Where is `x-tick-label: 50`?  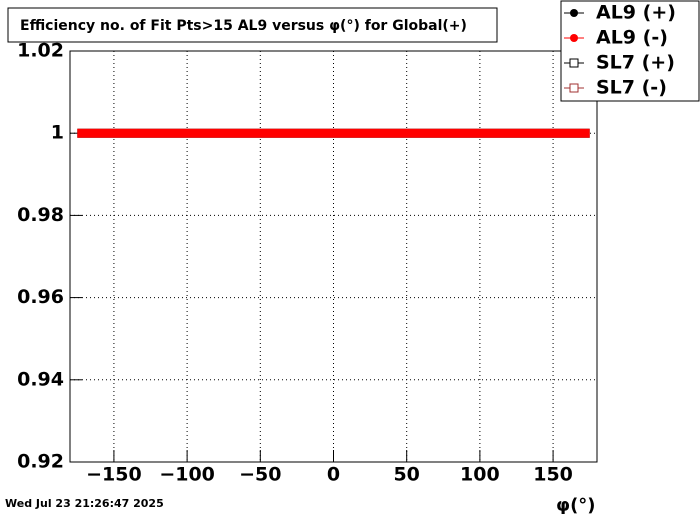
x-tick-label: 50 is located at coordinates (406, 475).